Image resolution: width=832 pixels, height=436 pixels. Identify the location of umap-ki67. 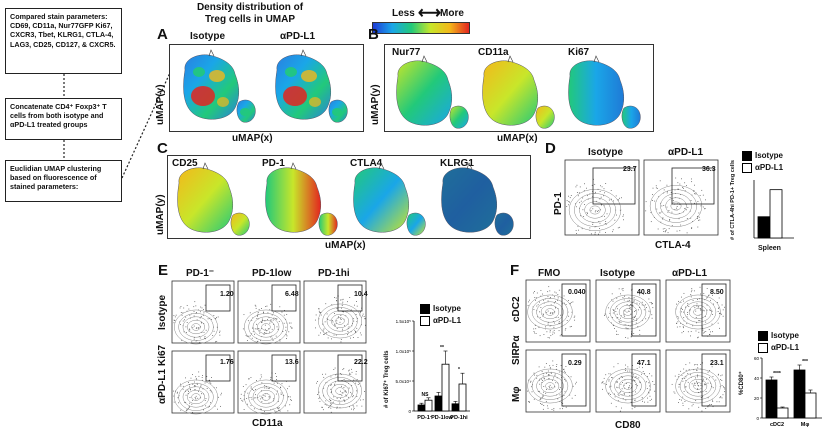
(604, 92).